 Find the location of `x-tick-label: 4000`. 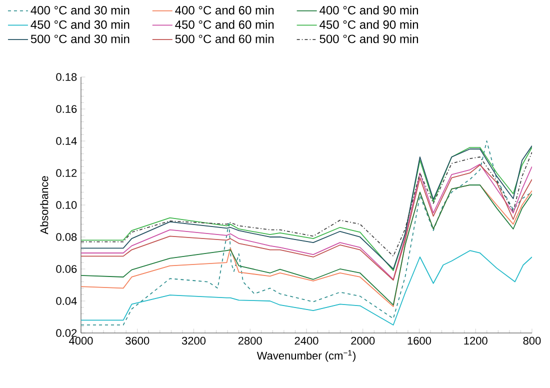

x-tick-label: 4000 is located at coordinates (81, 340).